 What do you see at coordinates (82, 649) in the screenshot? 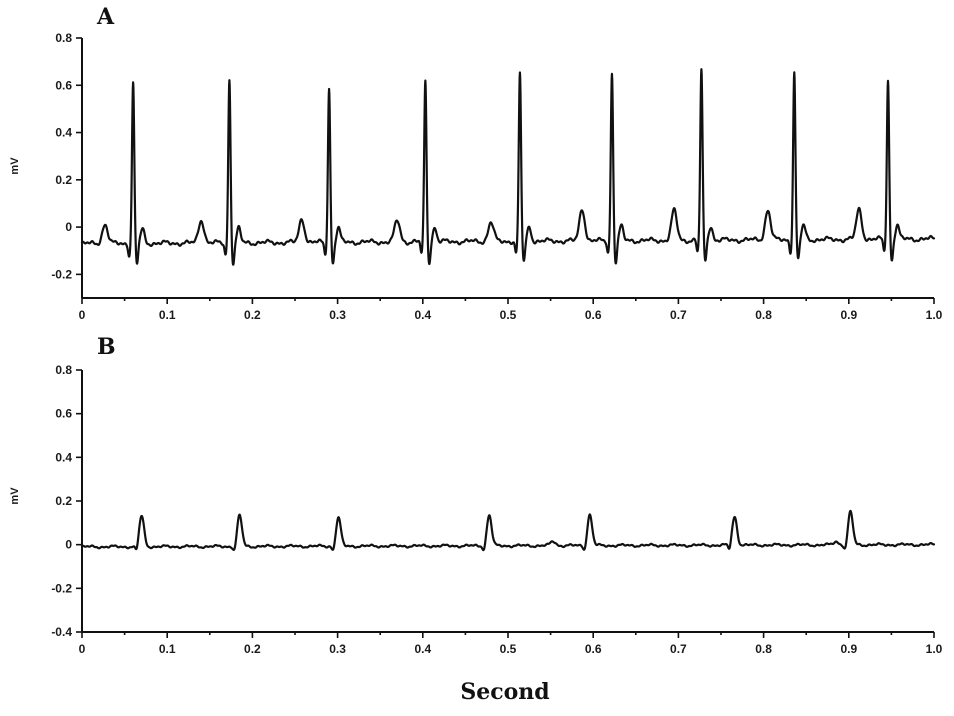
I see `panel-b-x-tick-label: 0` at bounding box center [82, 649].